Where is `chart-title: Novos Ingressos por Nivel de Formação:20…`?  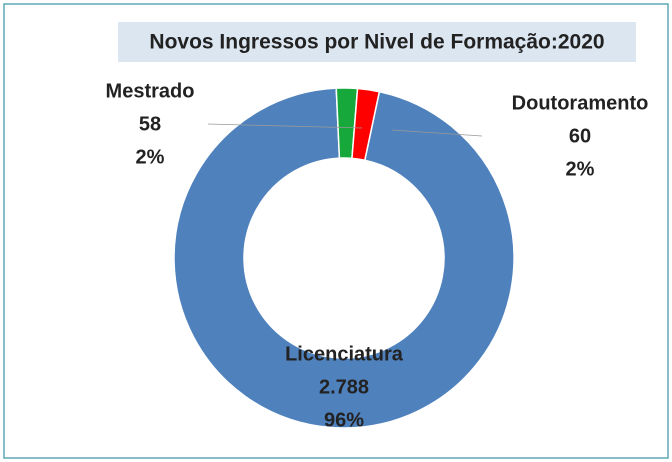
chart-title: Novos Ingressos por Nivel de Formação:20… is located at coordinates (376, 42).